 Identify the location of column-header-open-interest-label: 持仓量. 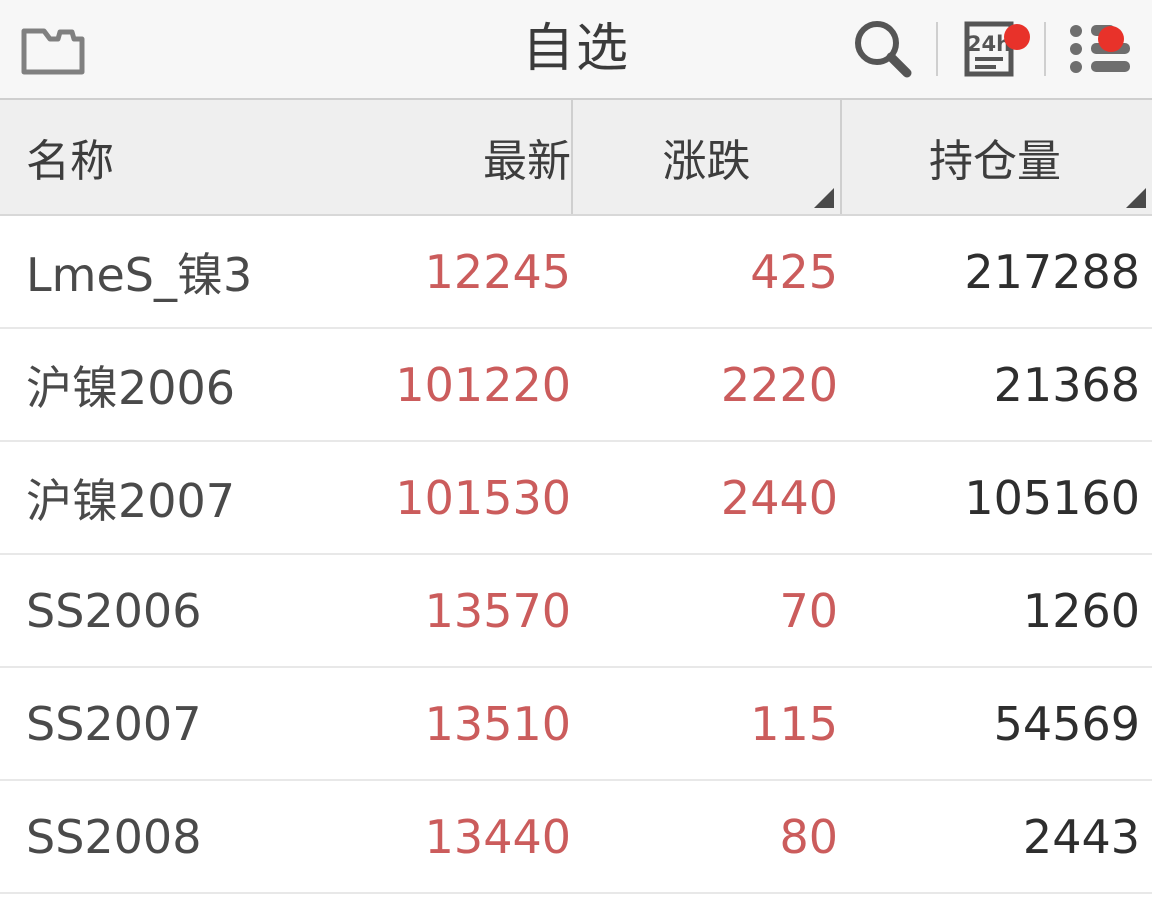
(995, 161).